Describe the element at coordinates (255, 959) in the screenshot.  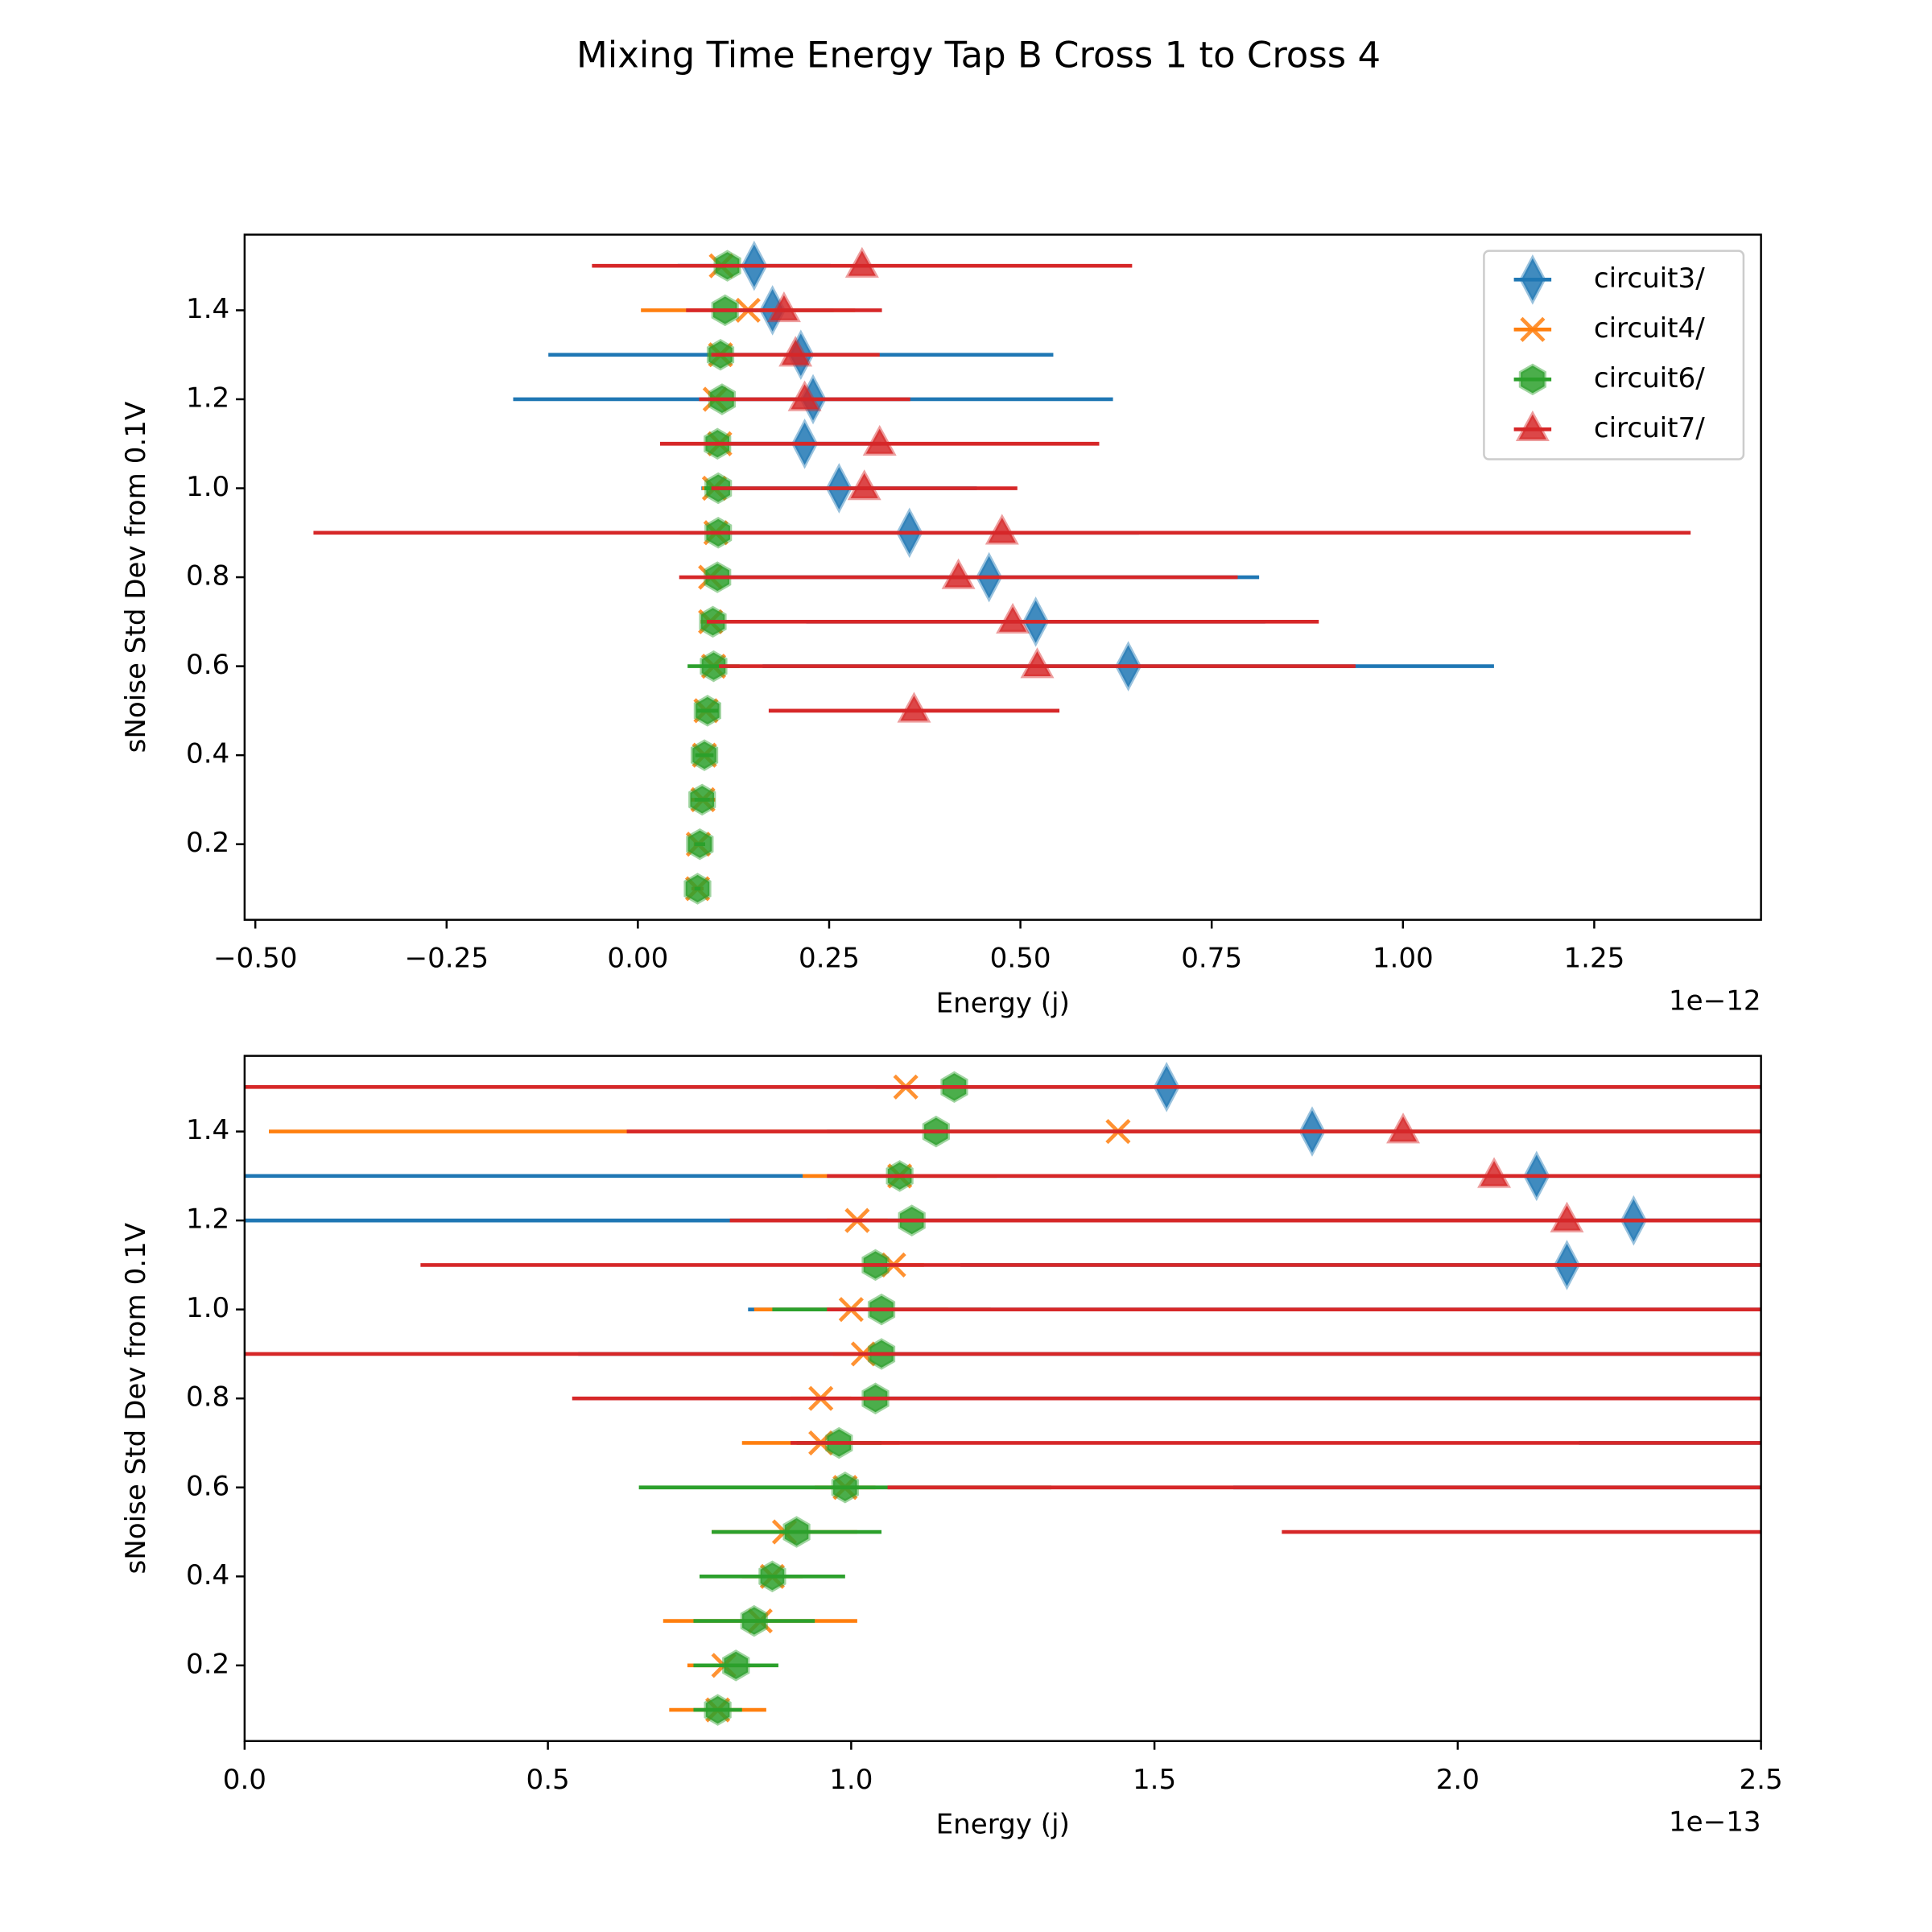
I see `x-tick-label: −0.50` at that location.